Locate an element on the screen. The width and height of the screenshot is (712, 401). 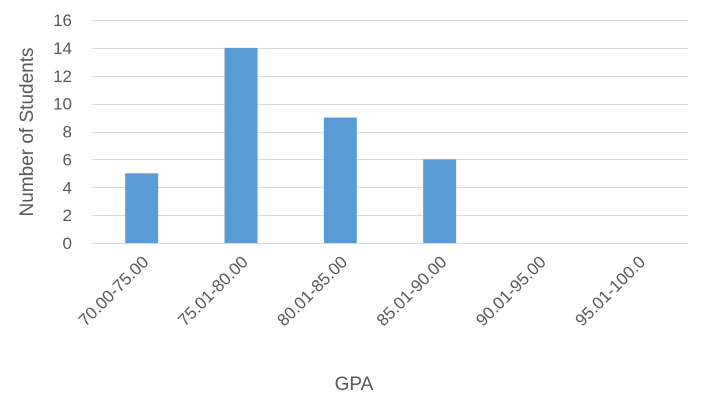
y-tick-label: 16 is located at coordinates (62, 20).